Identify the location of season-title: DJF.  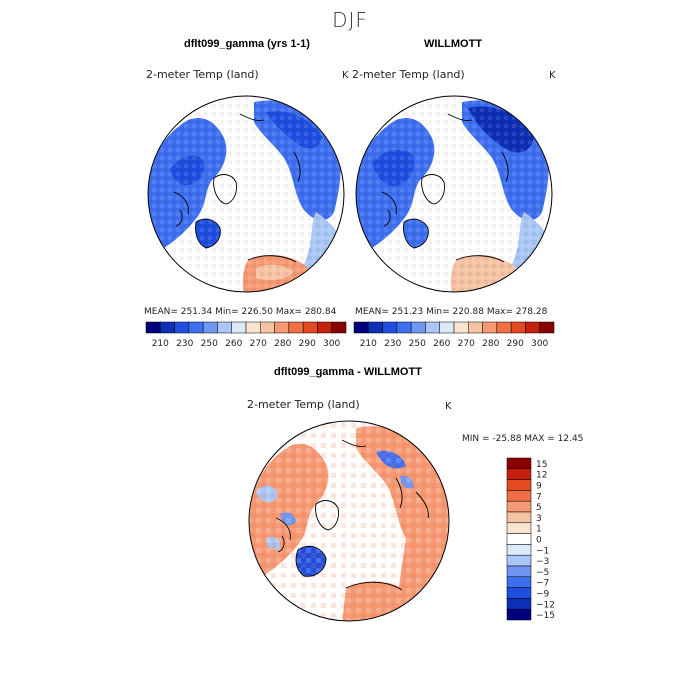
(350, 20).